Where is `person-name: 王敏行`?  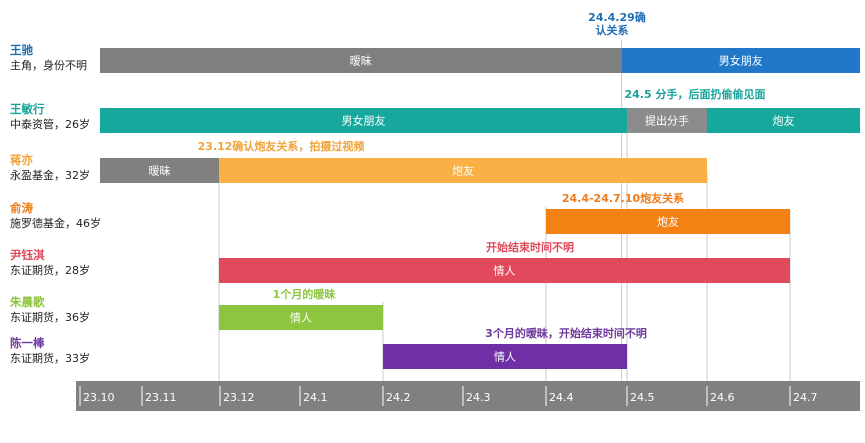
person-name: 王敏行 is located at coordinates (27, 109).